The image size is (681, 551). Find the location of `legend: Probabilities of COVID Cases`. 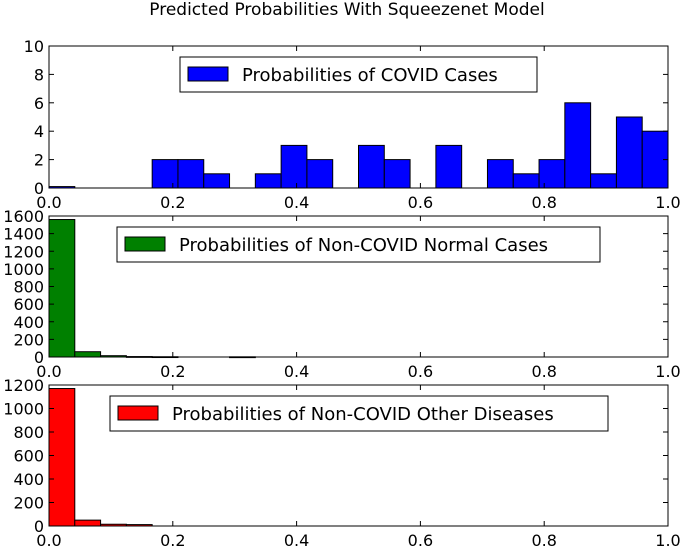

legend: Probabilities of COVID Cases is located at coordinates (358, 74).